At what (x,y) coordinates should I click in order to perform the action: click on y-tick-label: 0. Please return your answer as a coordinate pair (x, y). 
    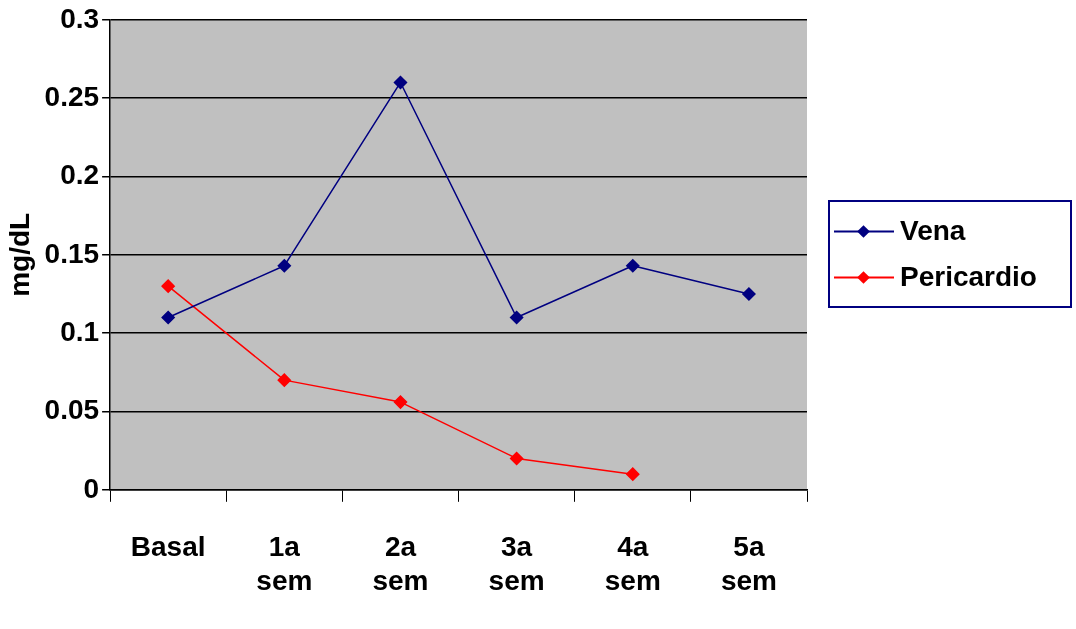
    Looking at the image, I should click on (91, 488).